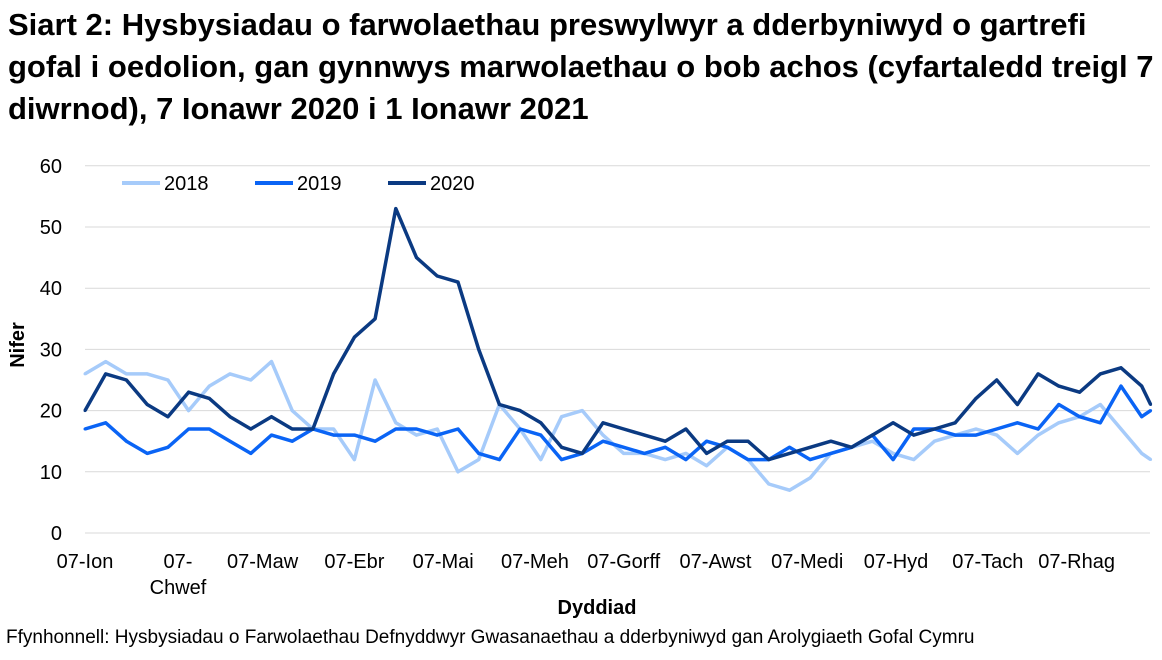  Describe the element at coordinates (443, 562) in the screenshot. I see `x-tick-label: 07-Mai` at that location.